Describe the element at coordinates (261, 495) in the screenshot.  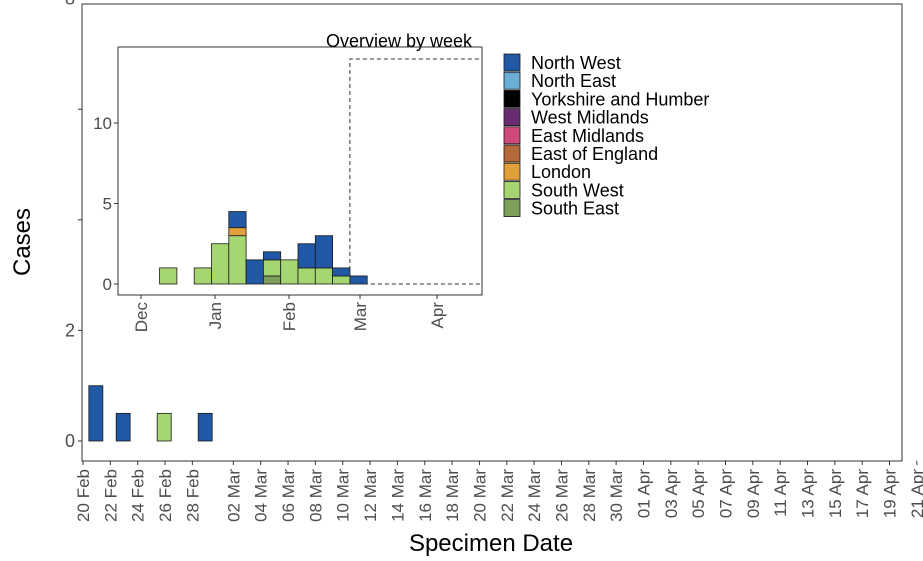
I see `x-tick-label: 04 Mar` at that location.